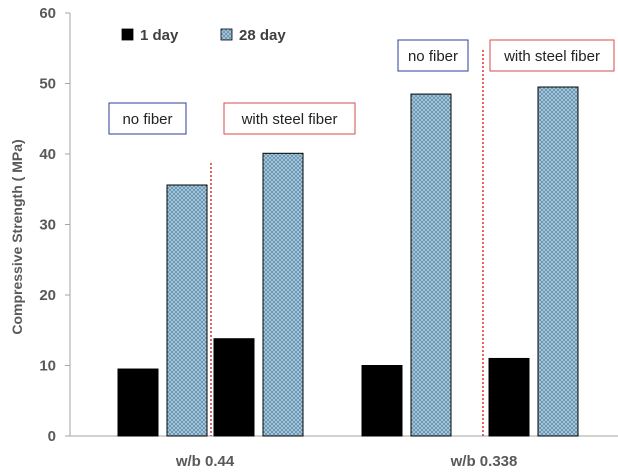 The image size is (618, 473). What do you see at coordinates (205, 461) in the screenshot?
I see `x-category-label: w/b 0.44` at bounding box center [205, 461].